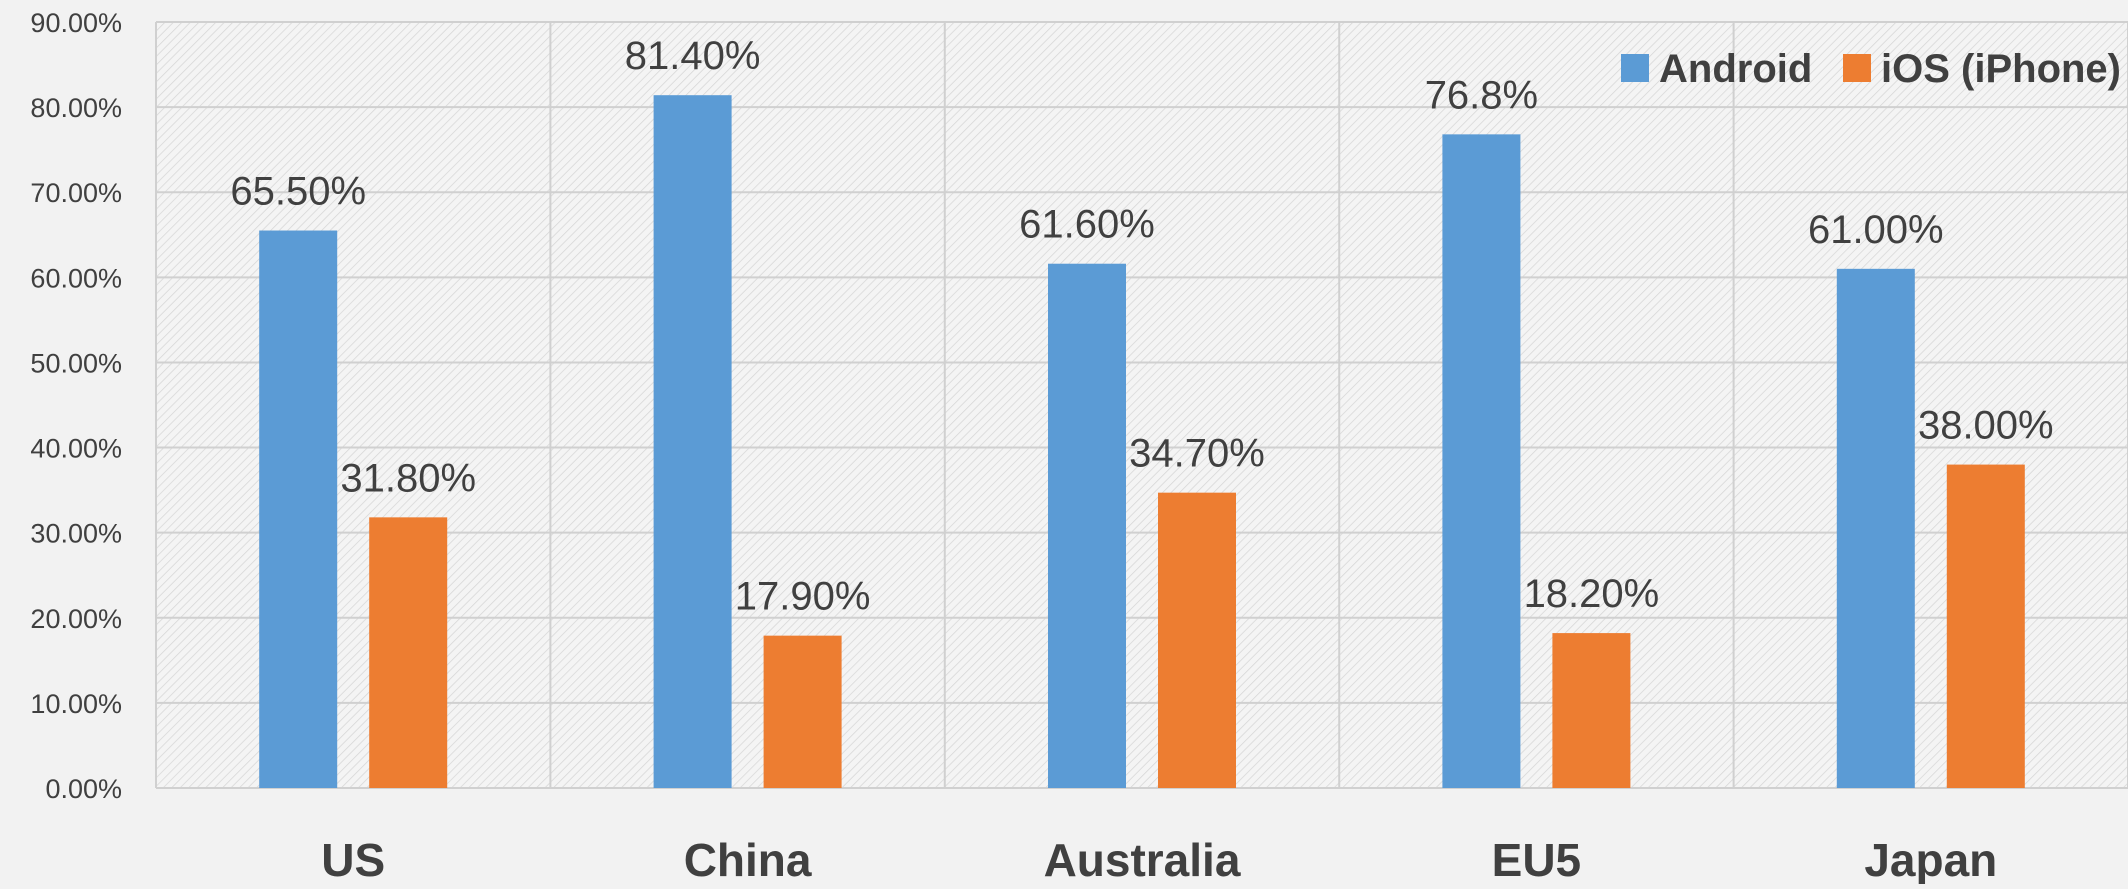  Describe the element at coordinates (298, 192) in the screenshot. I see `data-label: 65.50%` at that location.